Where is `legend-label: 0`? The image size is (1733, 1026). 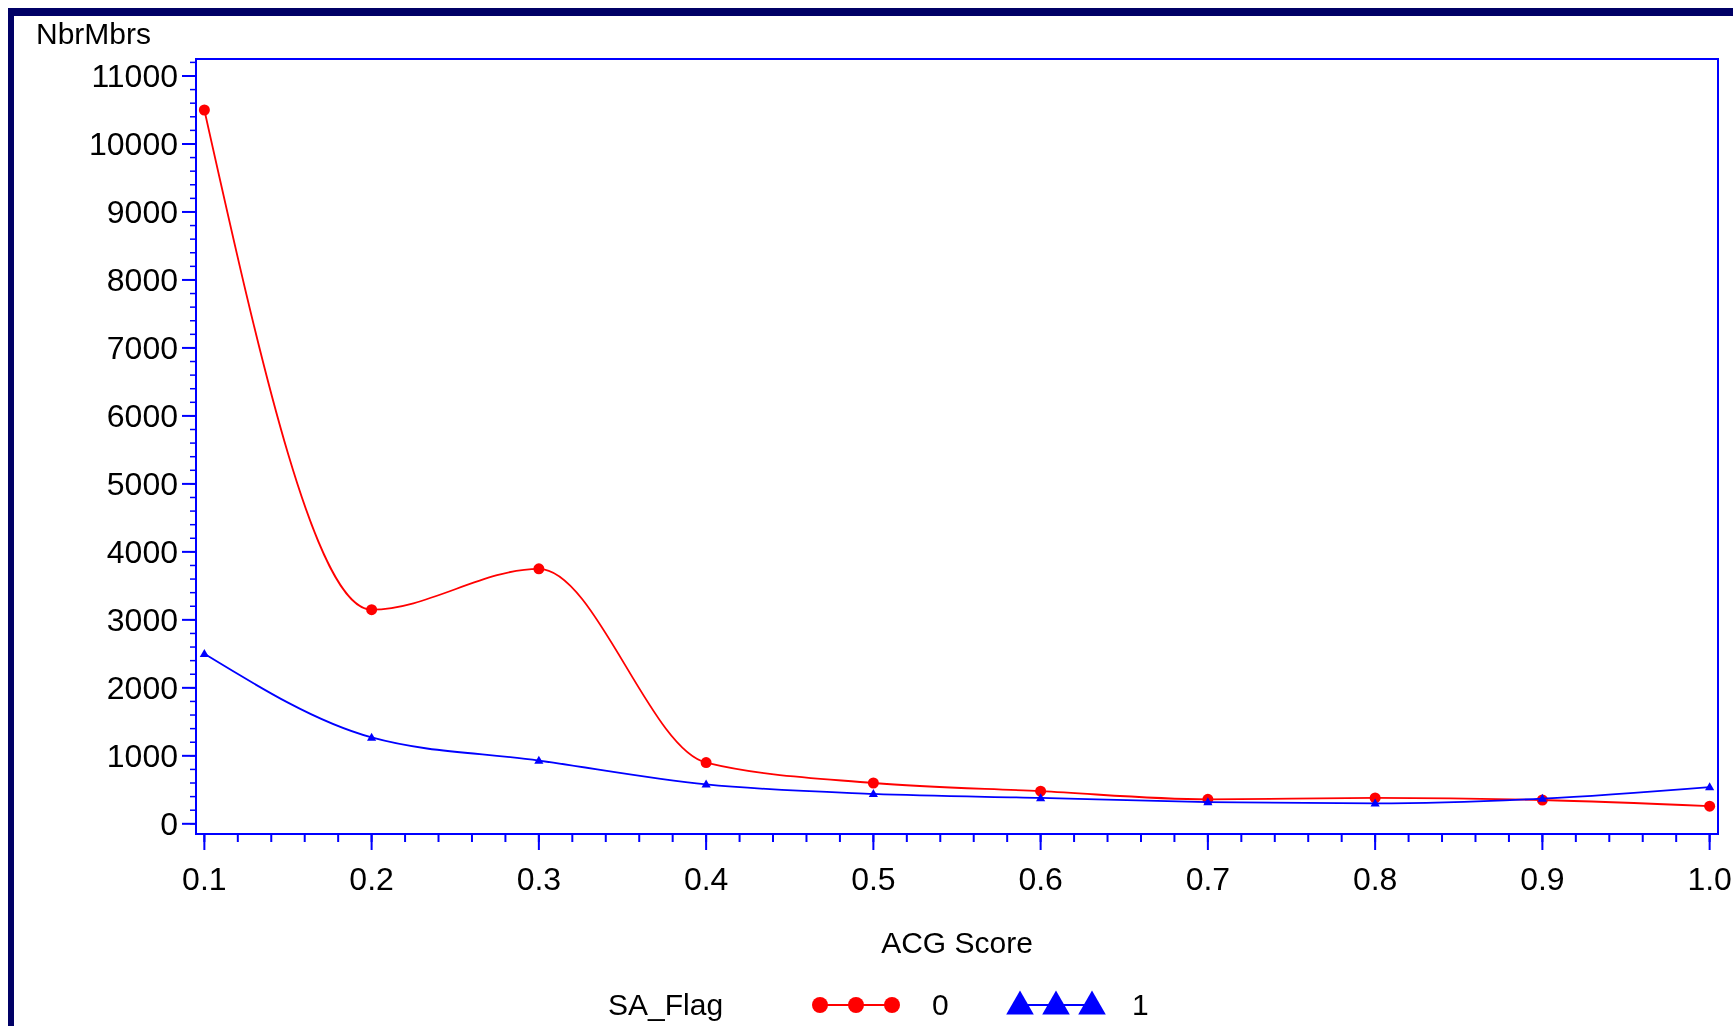
legend-label: 0 is located at coordinates (940, 1004).